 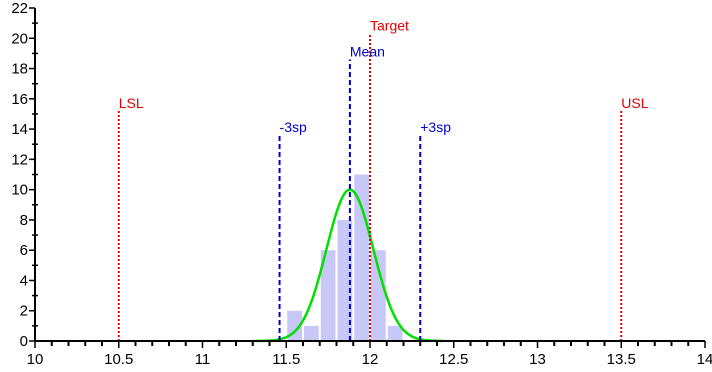 I want to click on x-tick-label: 10, so click(x=35, y=359).